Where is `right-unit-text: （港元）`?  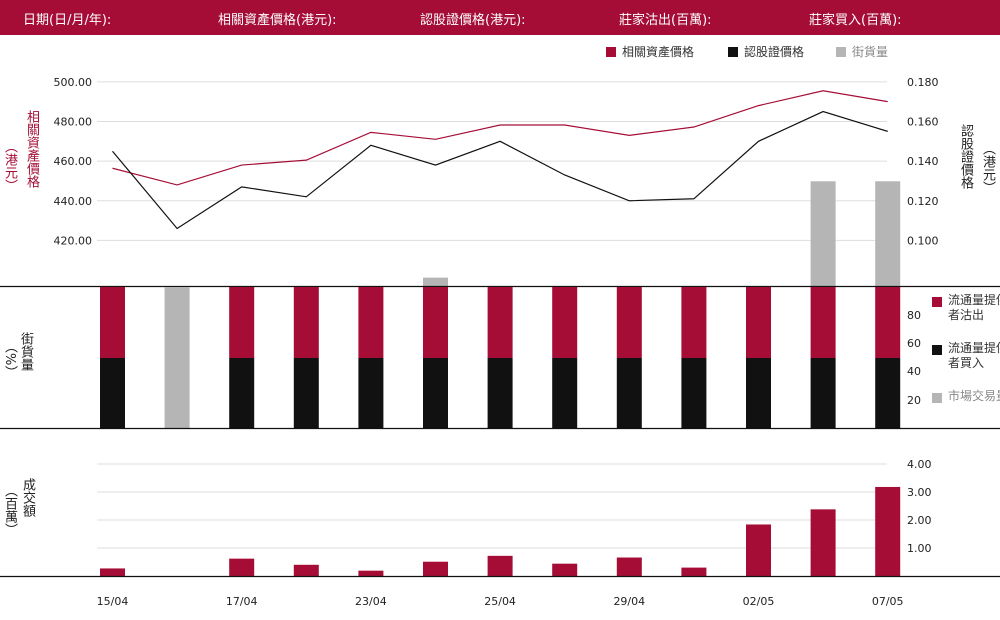 right-unit-text: （港元） is located at coordinates (987, 168).